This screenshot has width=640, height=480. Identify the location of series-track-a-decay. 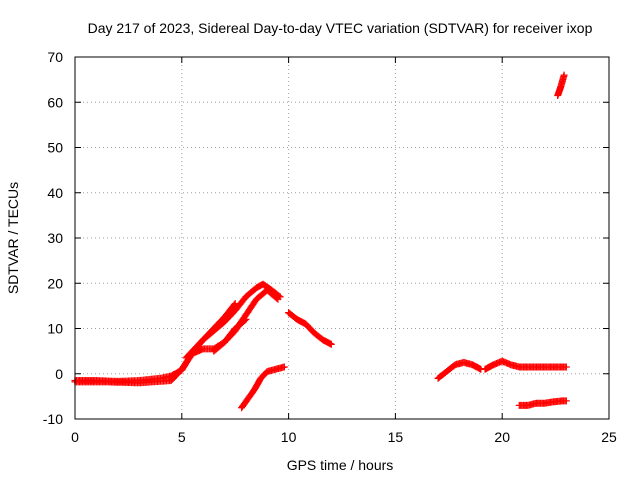
(310, 328).